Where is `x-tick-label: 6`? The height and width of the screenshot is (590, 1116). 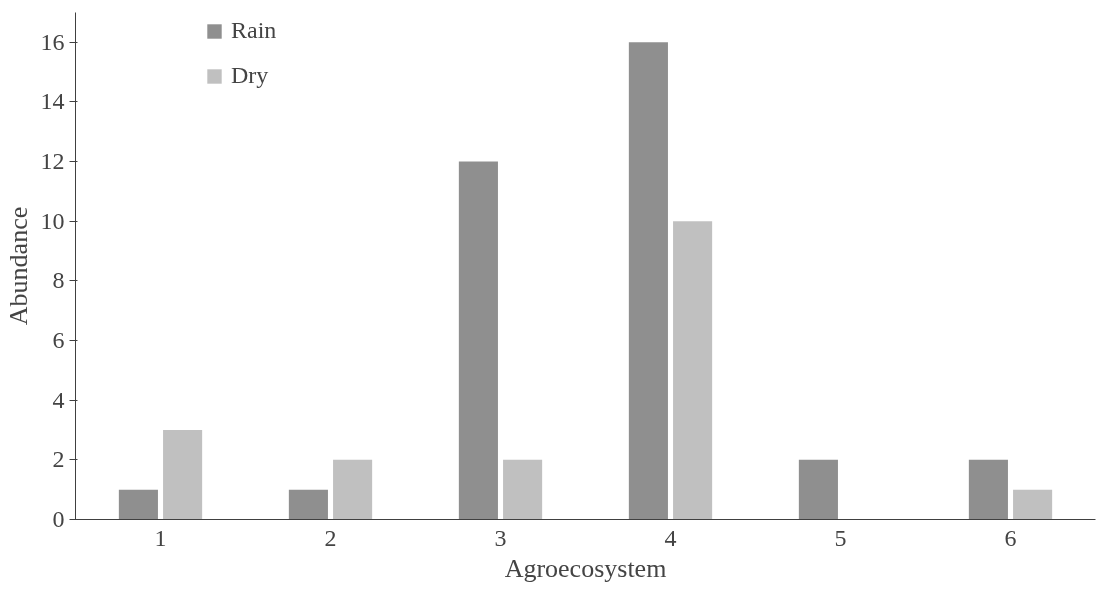
x-tick-label: 6 is located at coordinates (1010, 537).